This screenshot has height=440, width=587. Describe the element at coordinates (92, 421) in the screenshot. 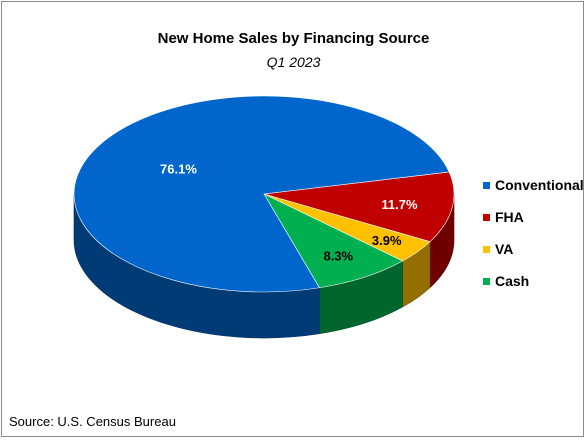

I see `source-note: Source: U.S. Census Bureau` at that location.